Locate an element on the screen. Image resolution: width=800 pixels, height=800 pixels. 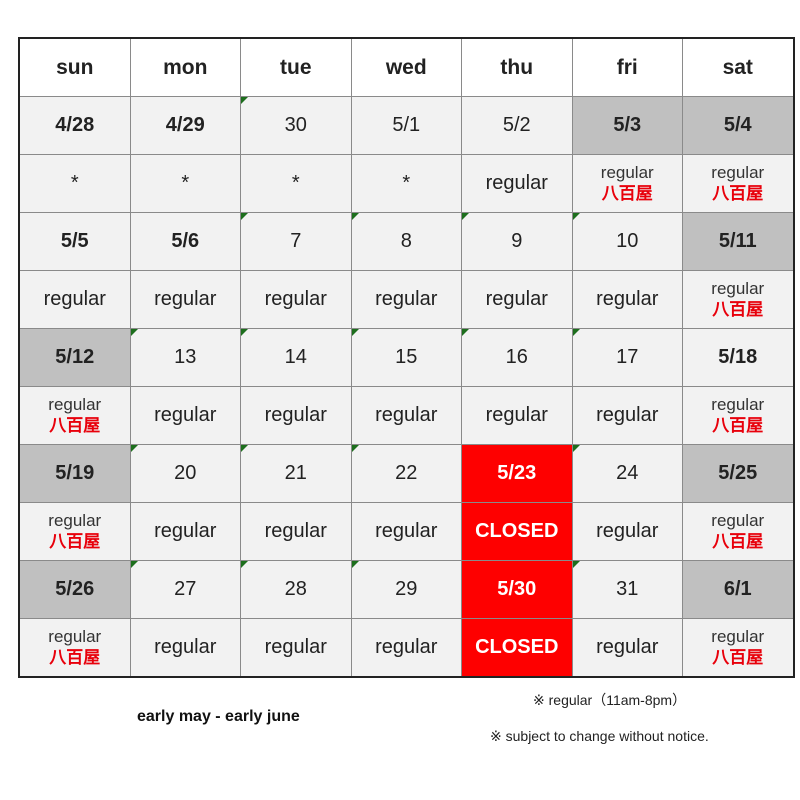
date-cell: 5/3 is located at coordinates (627, 125).